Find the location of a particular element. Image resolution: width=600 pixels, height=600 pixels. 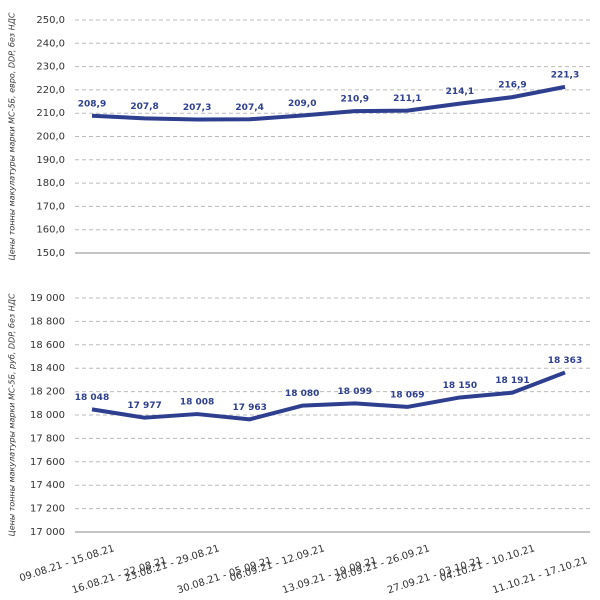

value-label: 210,9 is located at coordinates (355, 100).